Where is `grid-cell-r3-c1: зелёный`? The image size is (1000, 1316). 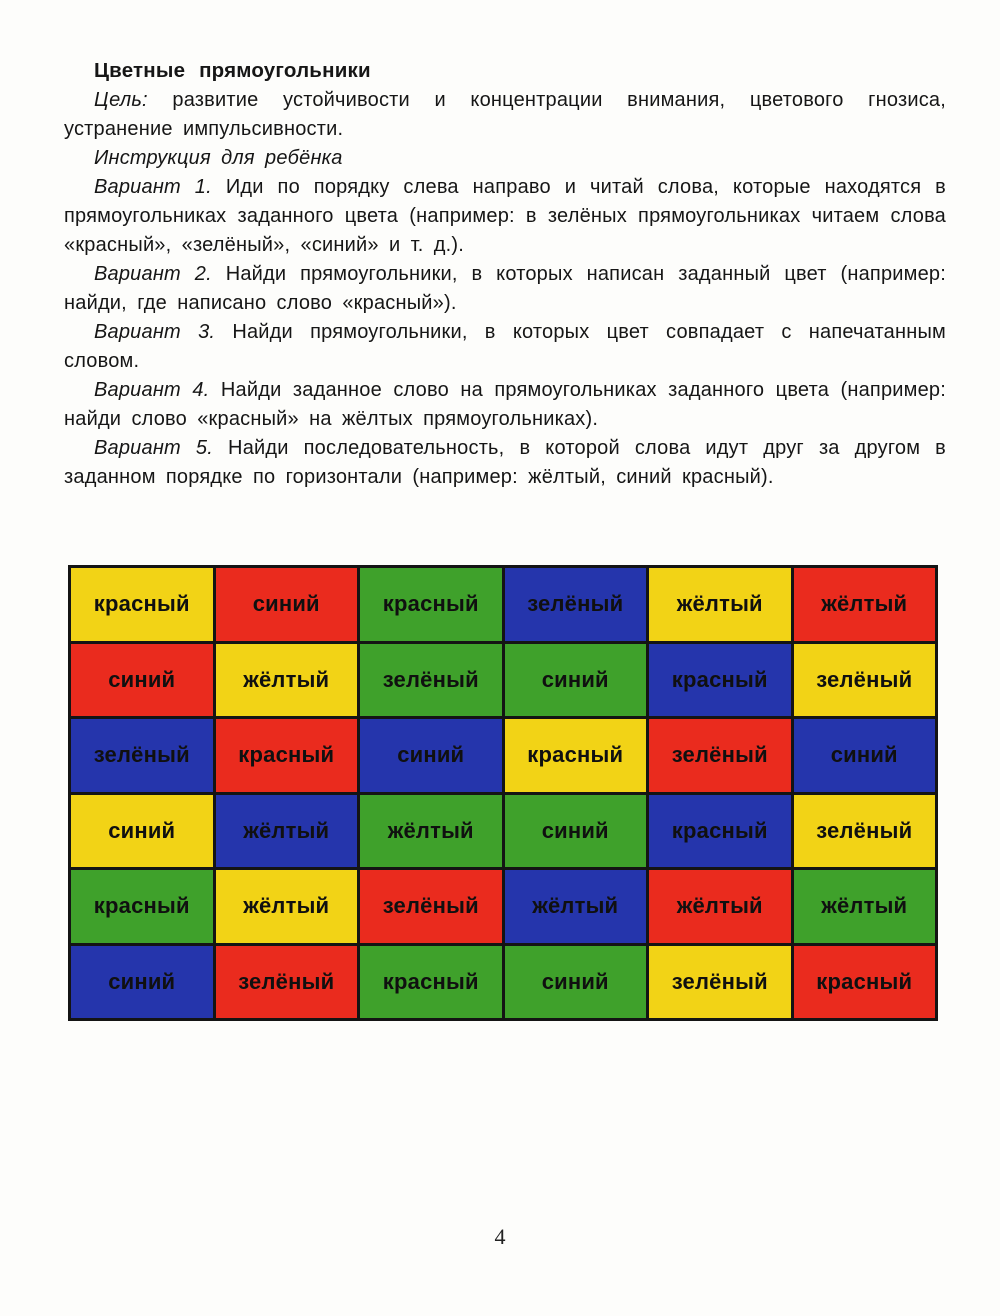
grid-cell-r3-c1: зелёный is located at coordinates (142, 755).